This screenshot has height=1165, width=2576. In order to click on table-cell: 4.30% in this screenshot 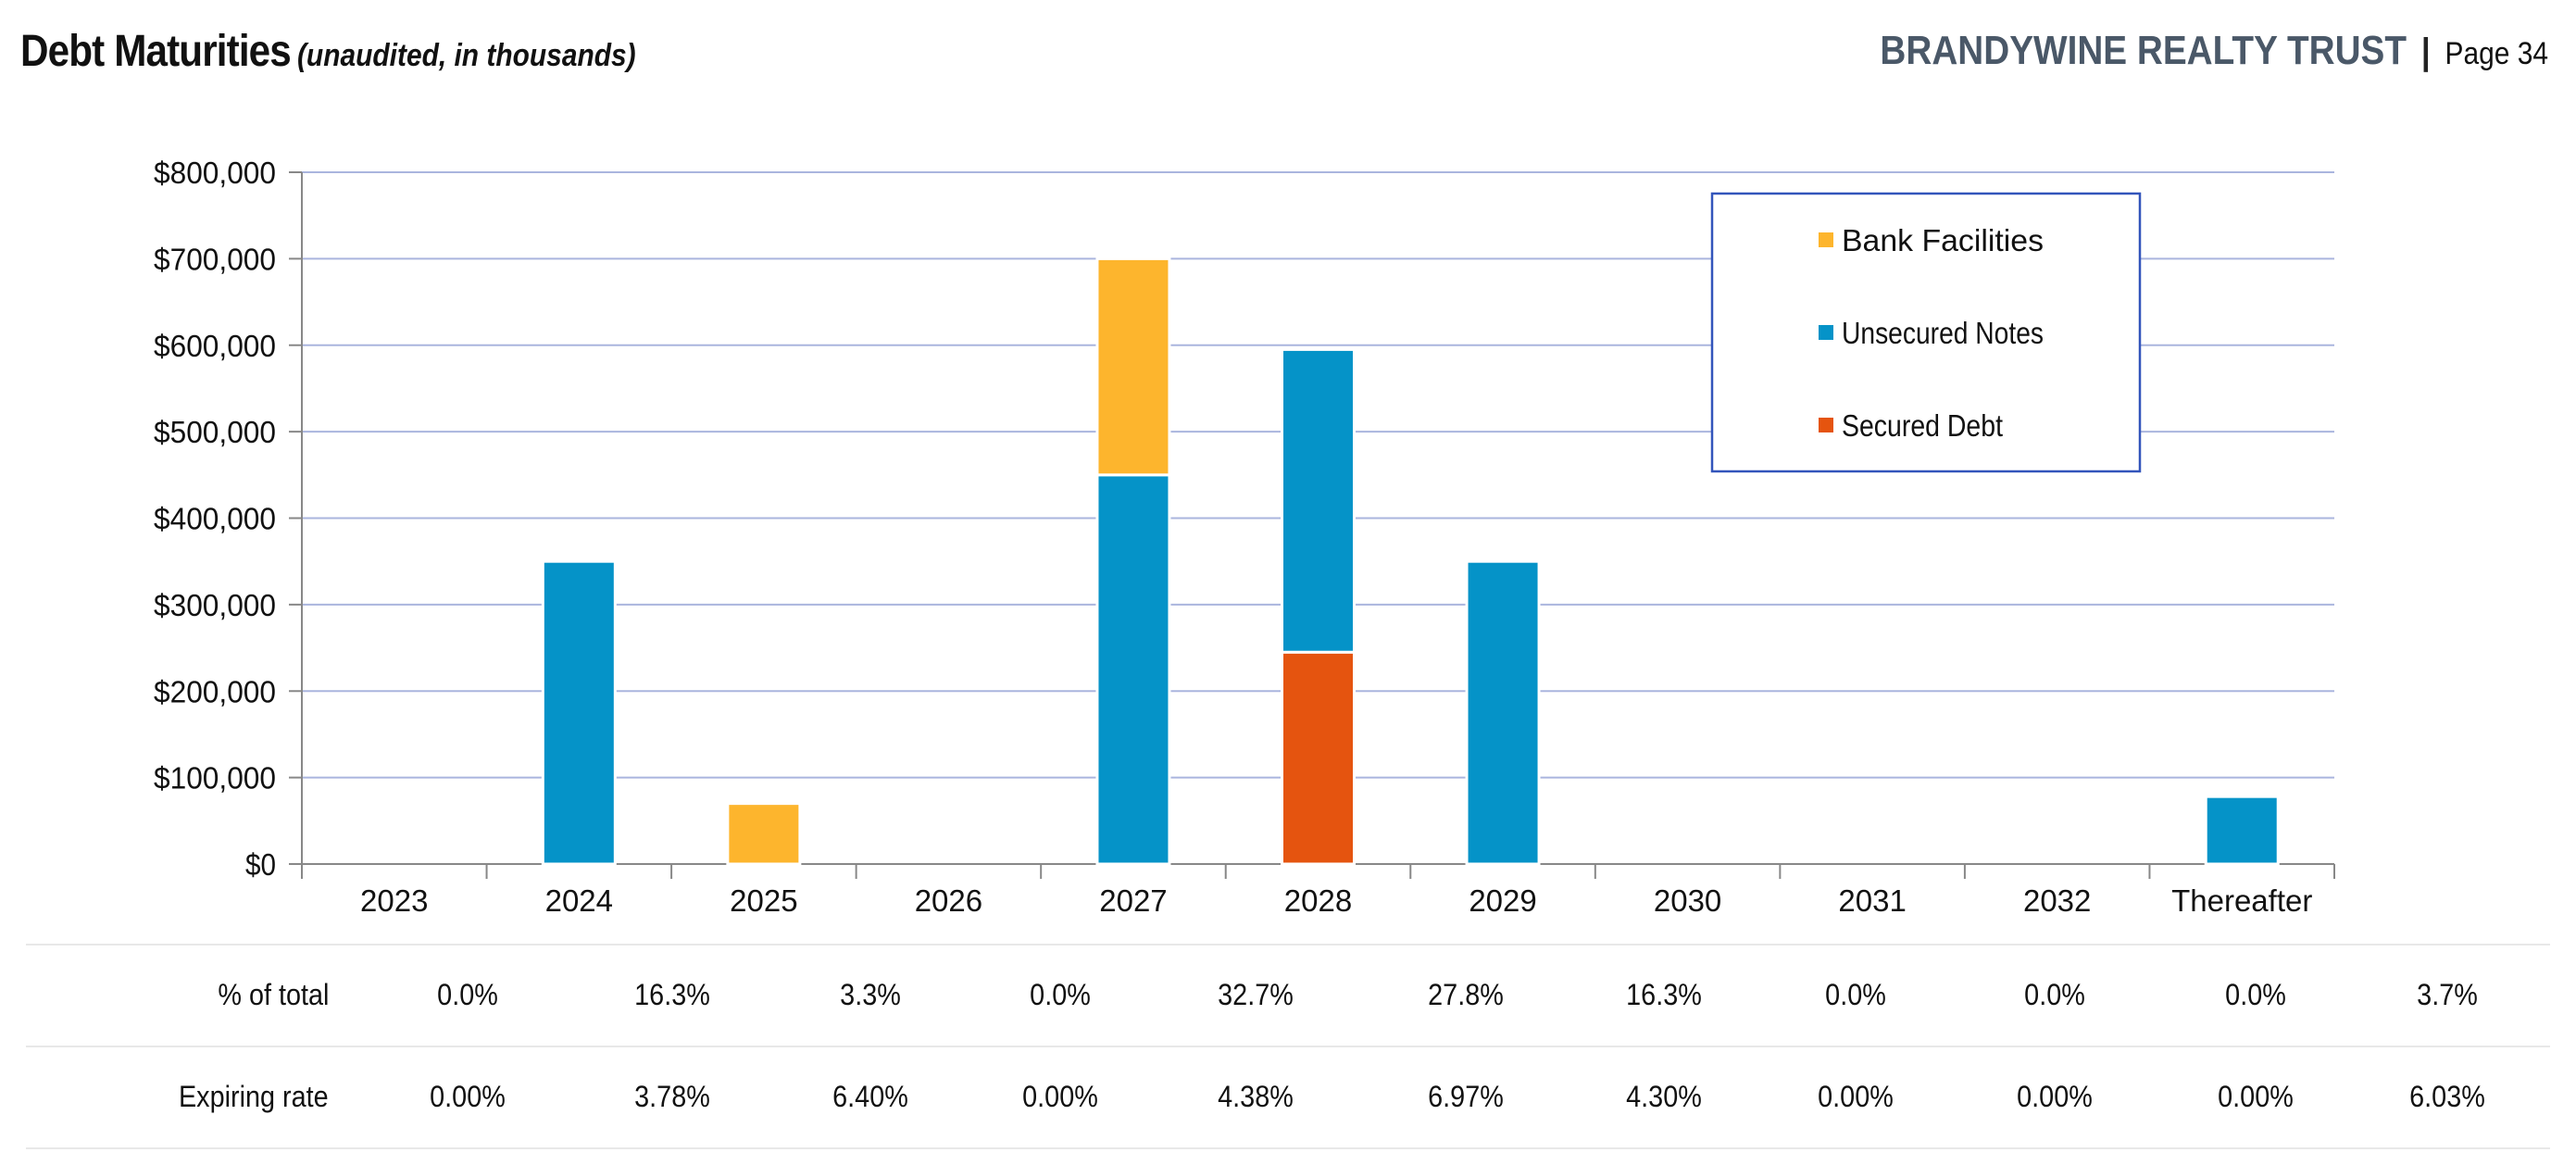, I will do `click(1664, 1096)`.